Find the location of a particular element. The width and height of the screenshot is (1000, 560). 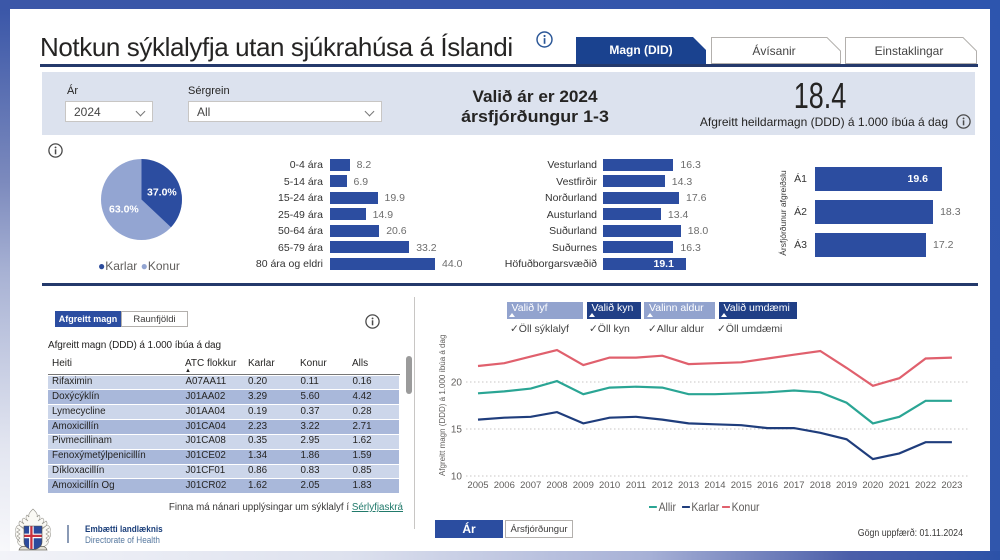

svg-text: 2010 is located at coordinates (609, 485).